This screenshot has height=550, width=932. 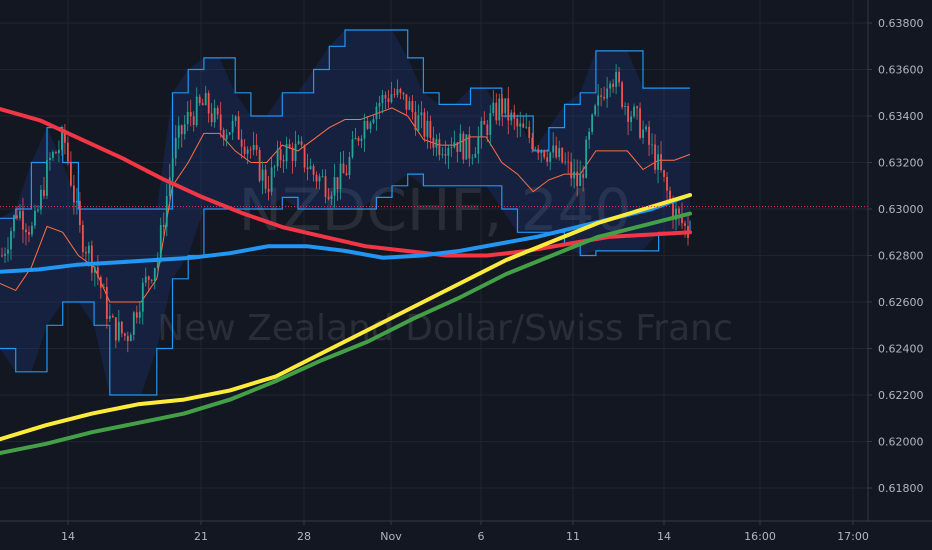 What do you see at coordinates (346, 233) in the screenshot?
I see `ma-blue-line` at bounding box center [346, 233].